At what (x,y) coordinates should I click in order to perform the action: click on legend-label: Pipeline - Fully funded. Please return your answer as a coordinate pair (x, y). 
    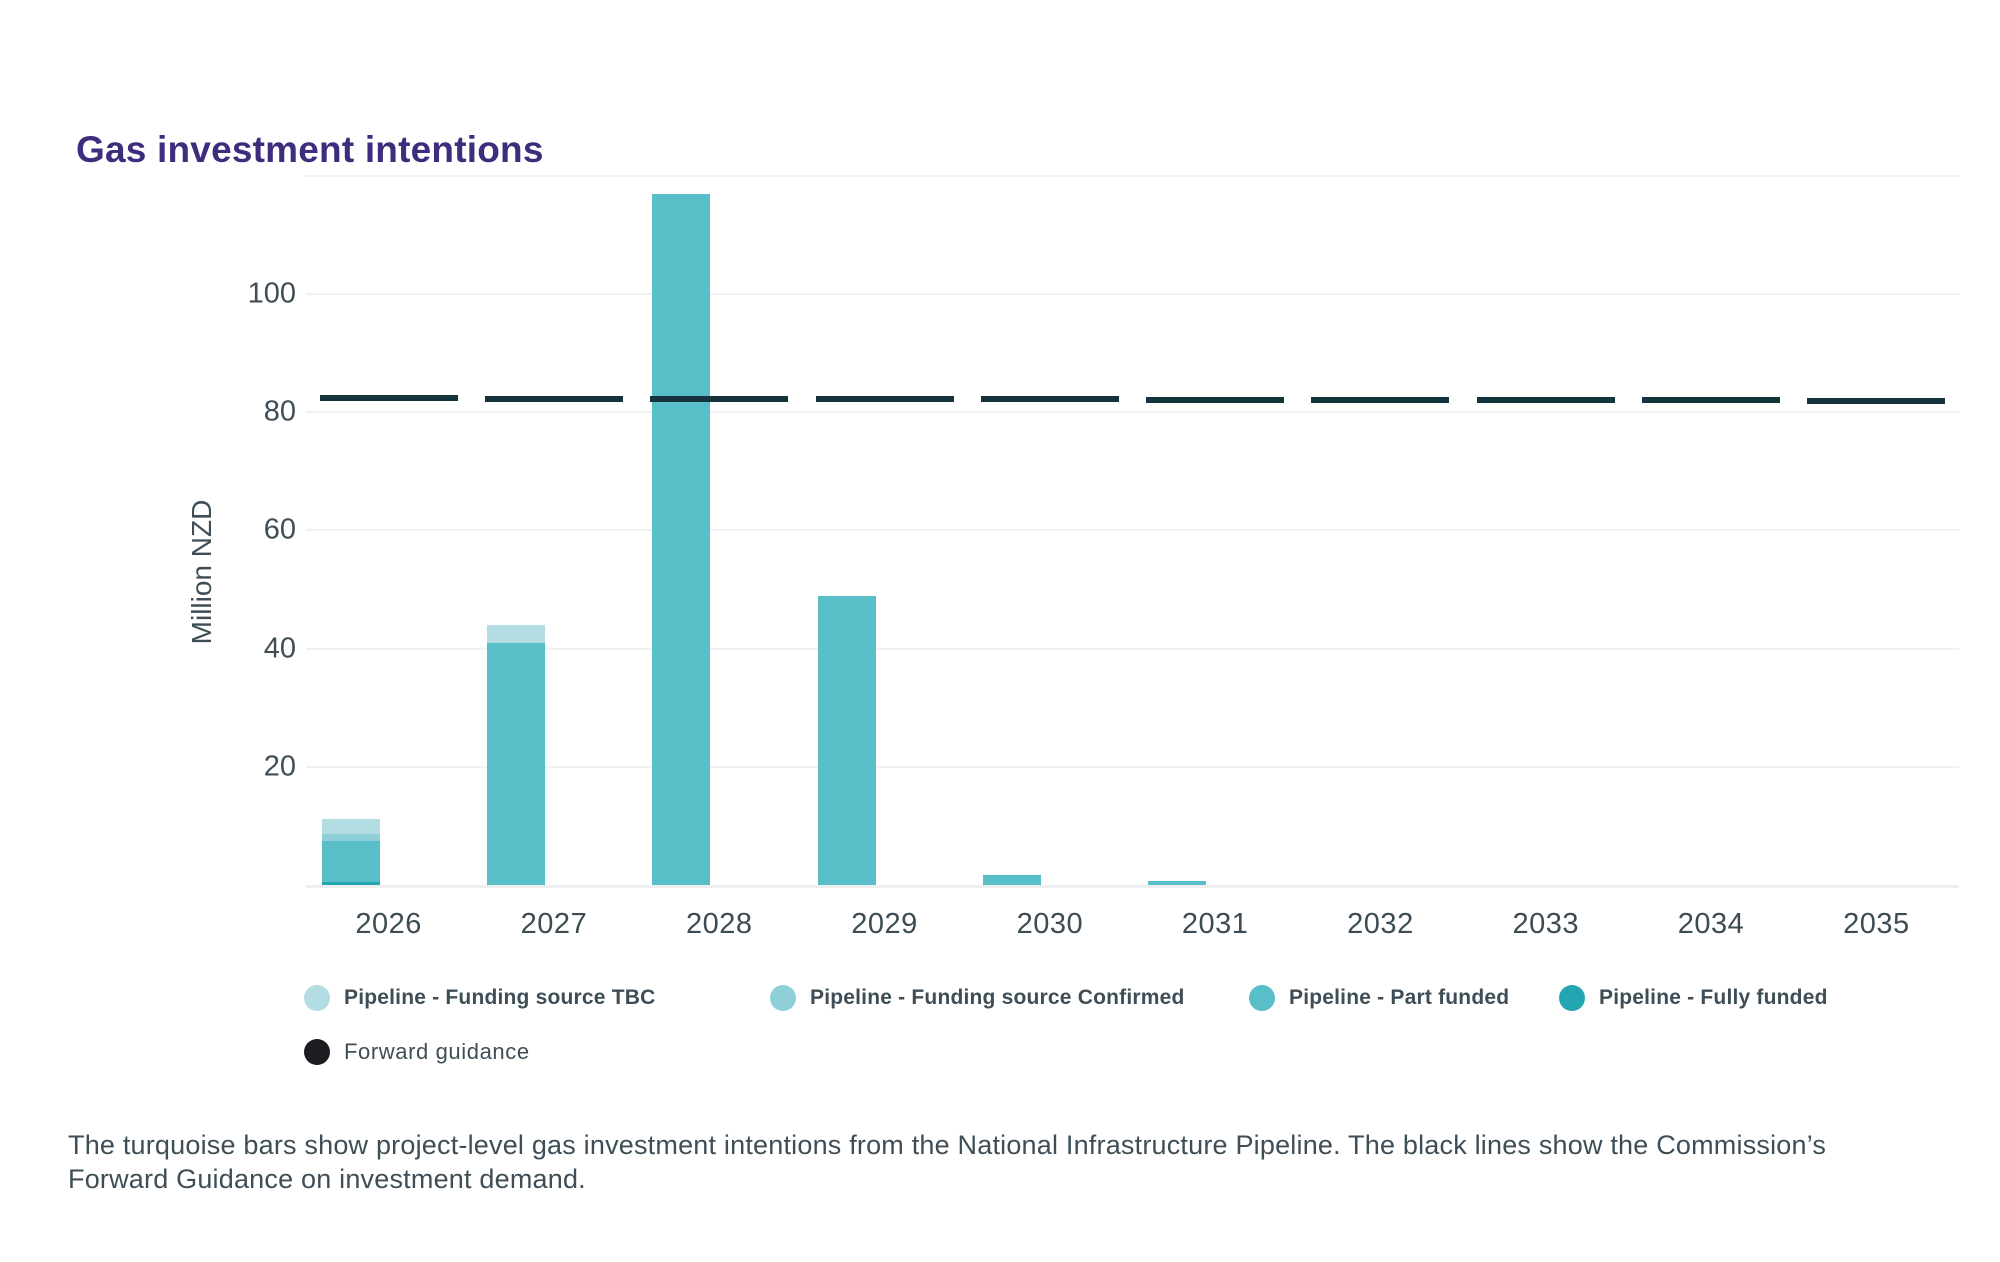
    Looking at the image, I should click on (1713, 997).